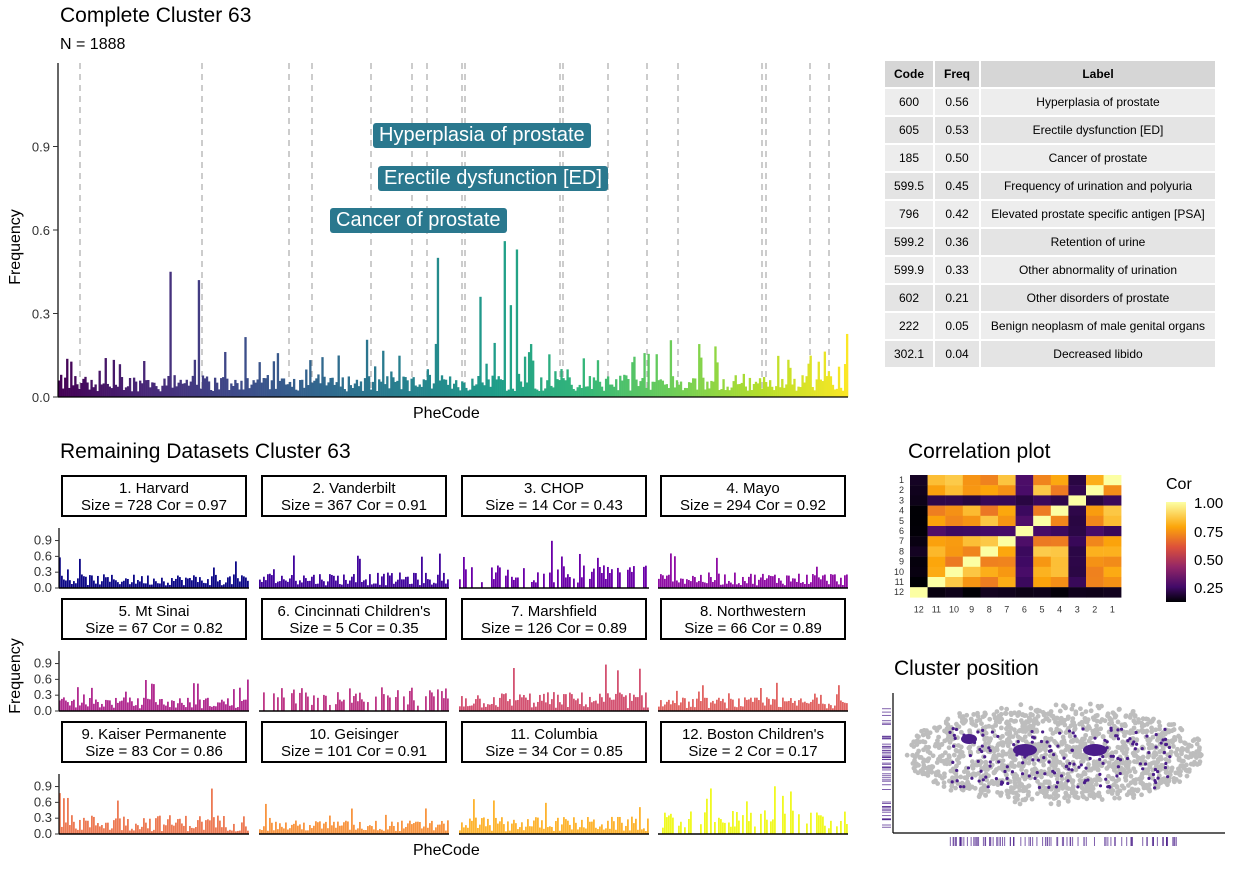 The width and height of the screenshot is (1243, 869). Describe the element at coordinates (354, 505) in the screenshot. I see `facet-stats: Size = 367 Cor = 0.91` at that location.